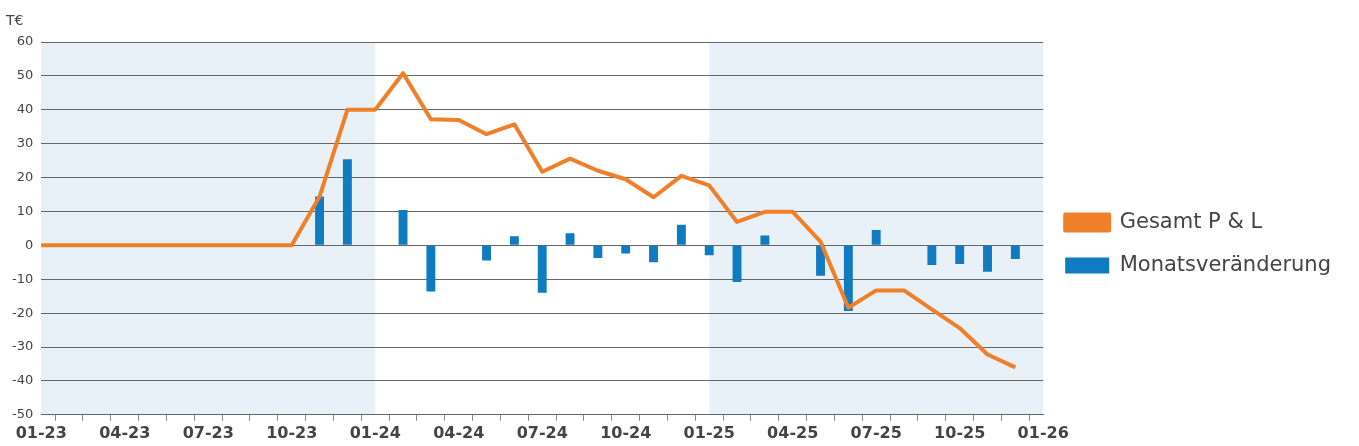 The width and height of the screenshot is (1359, 446). What do you see at coordinates (14, 19) in the screenshot?
I see `y-axis-title: T€` at bounding box center [14, 19].